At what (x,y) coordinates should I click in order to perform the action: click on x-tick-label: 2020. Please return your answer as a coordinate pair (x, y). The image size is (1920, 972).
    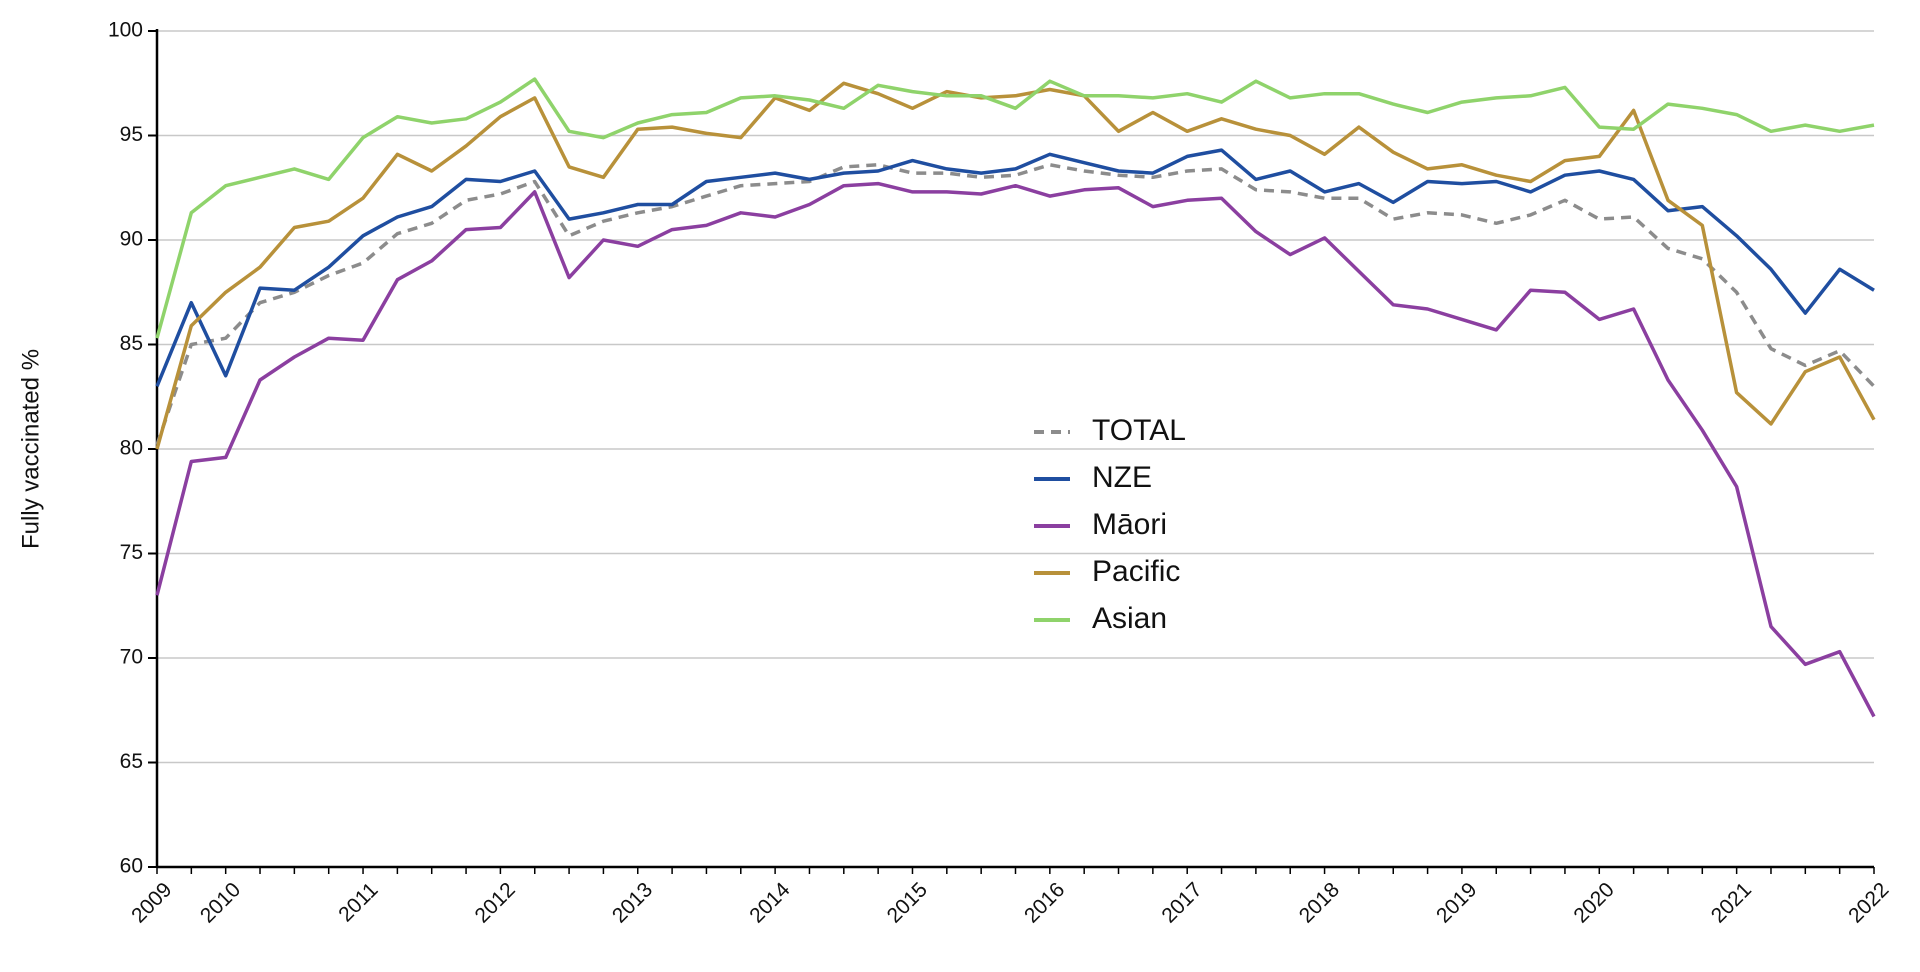
    Looking at the image, I should click on (1593, 902).